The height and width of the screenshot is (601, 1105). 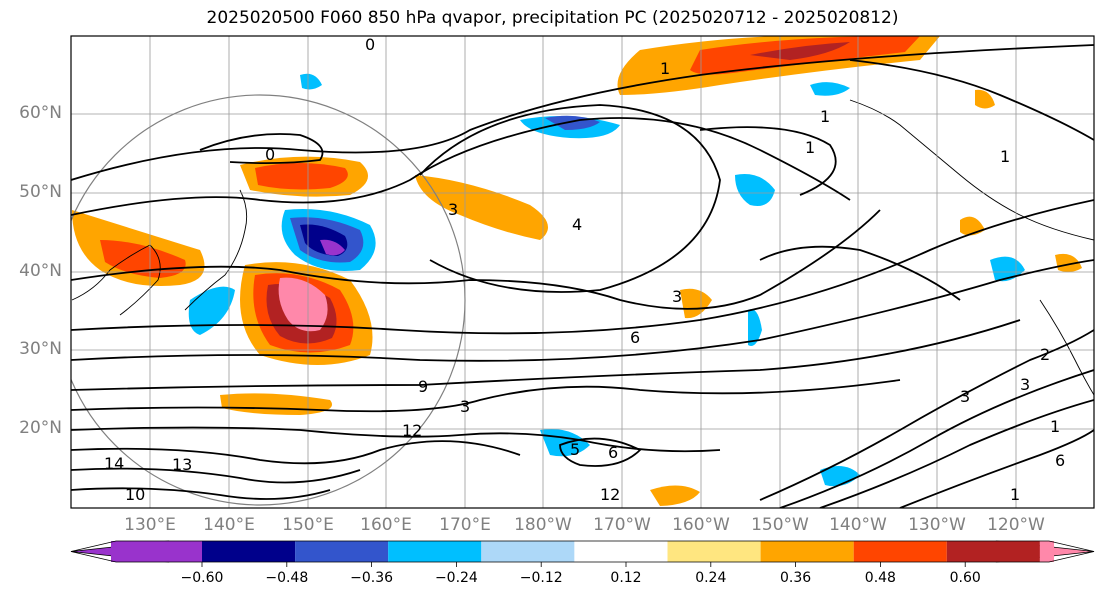 I want to click on colorbar-tick-label: −0.60, so click(x=202, y=578).